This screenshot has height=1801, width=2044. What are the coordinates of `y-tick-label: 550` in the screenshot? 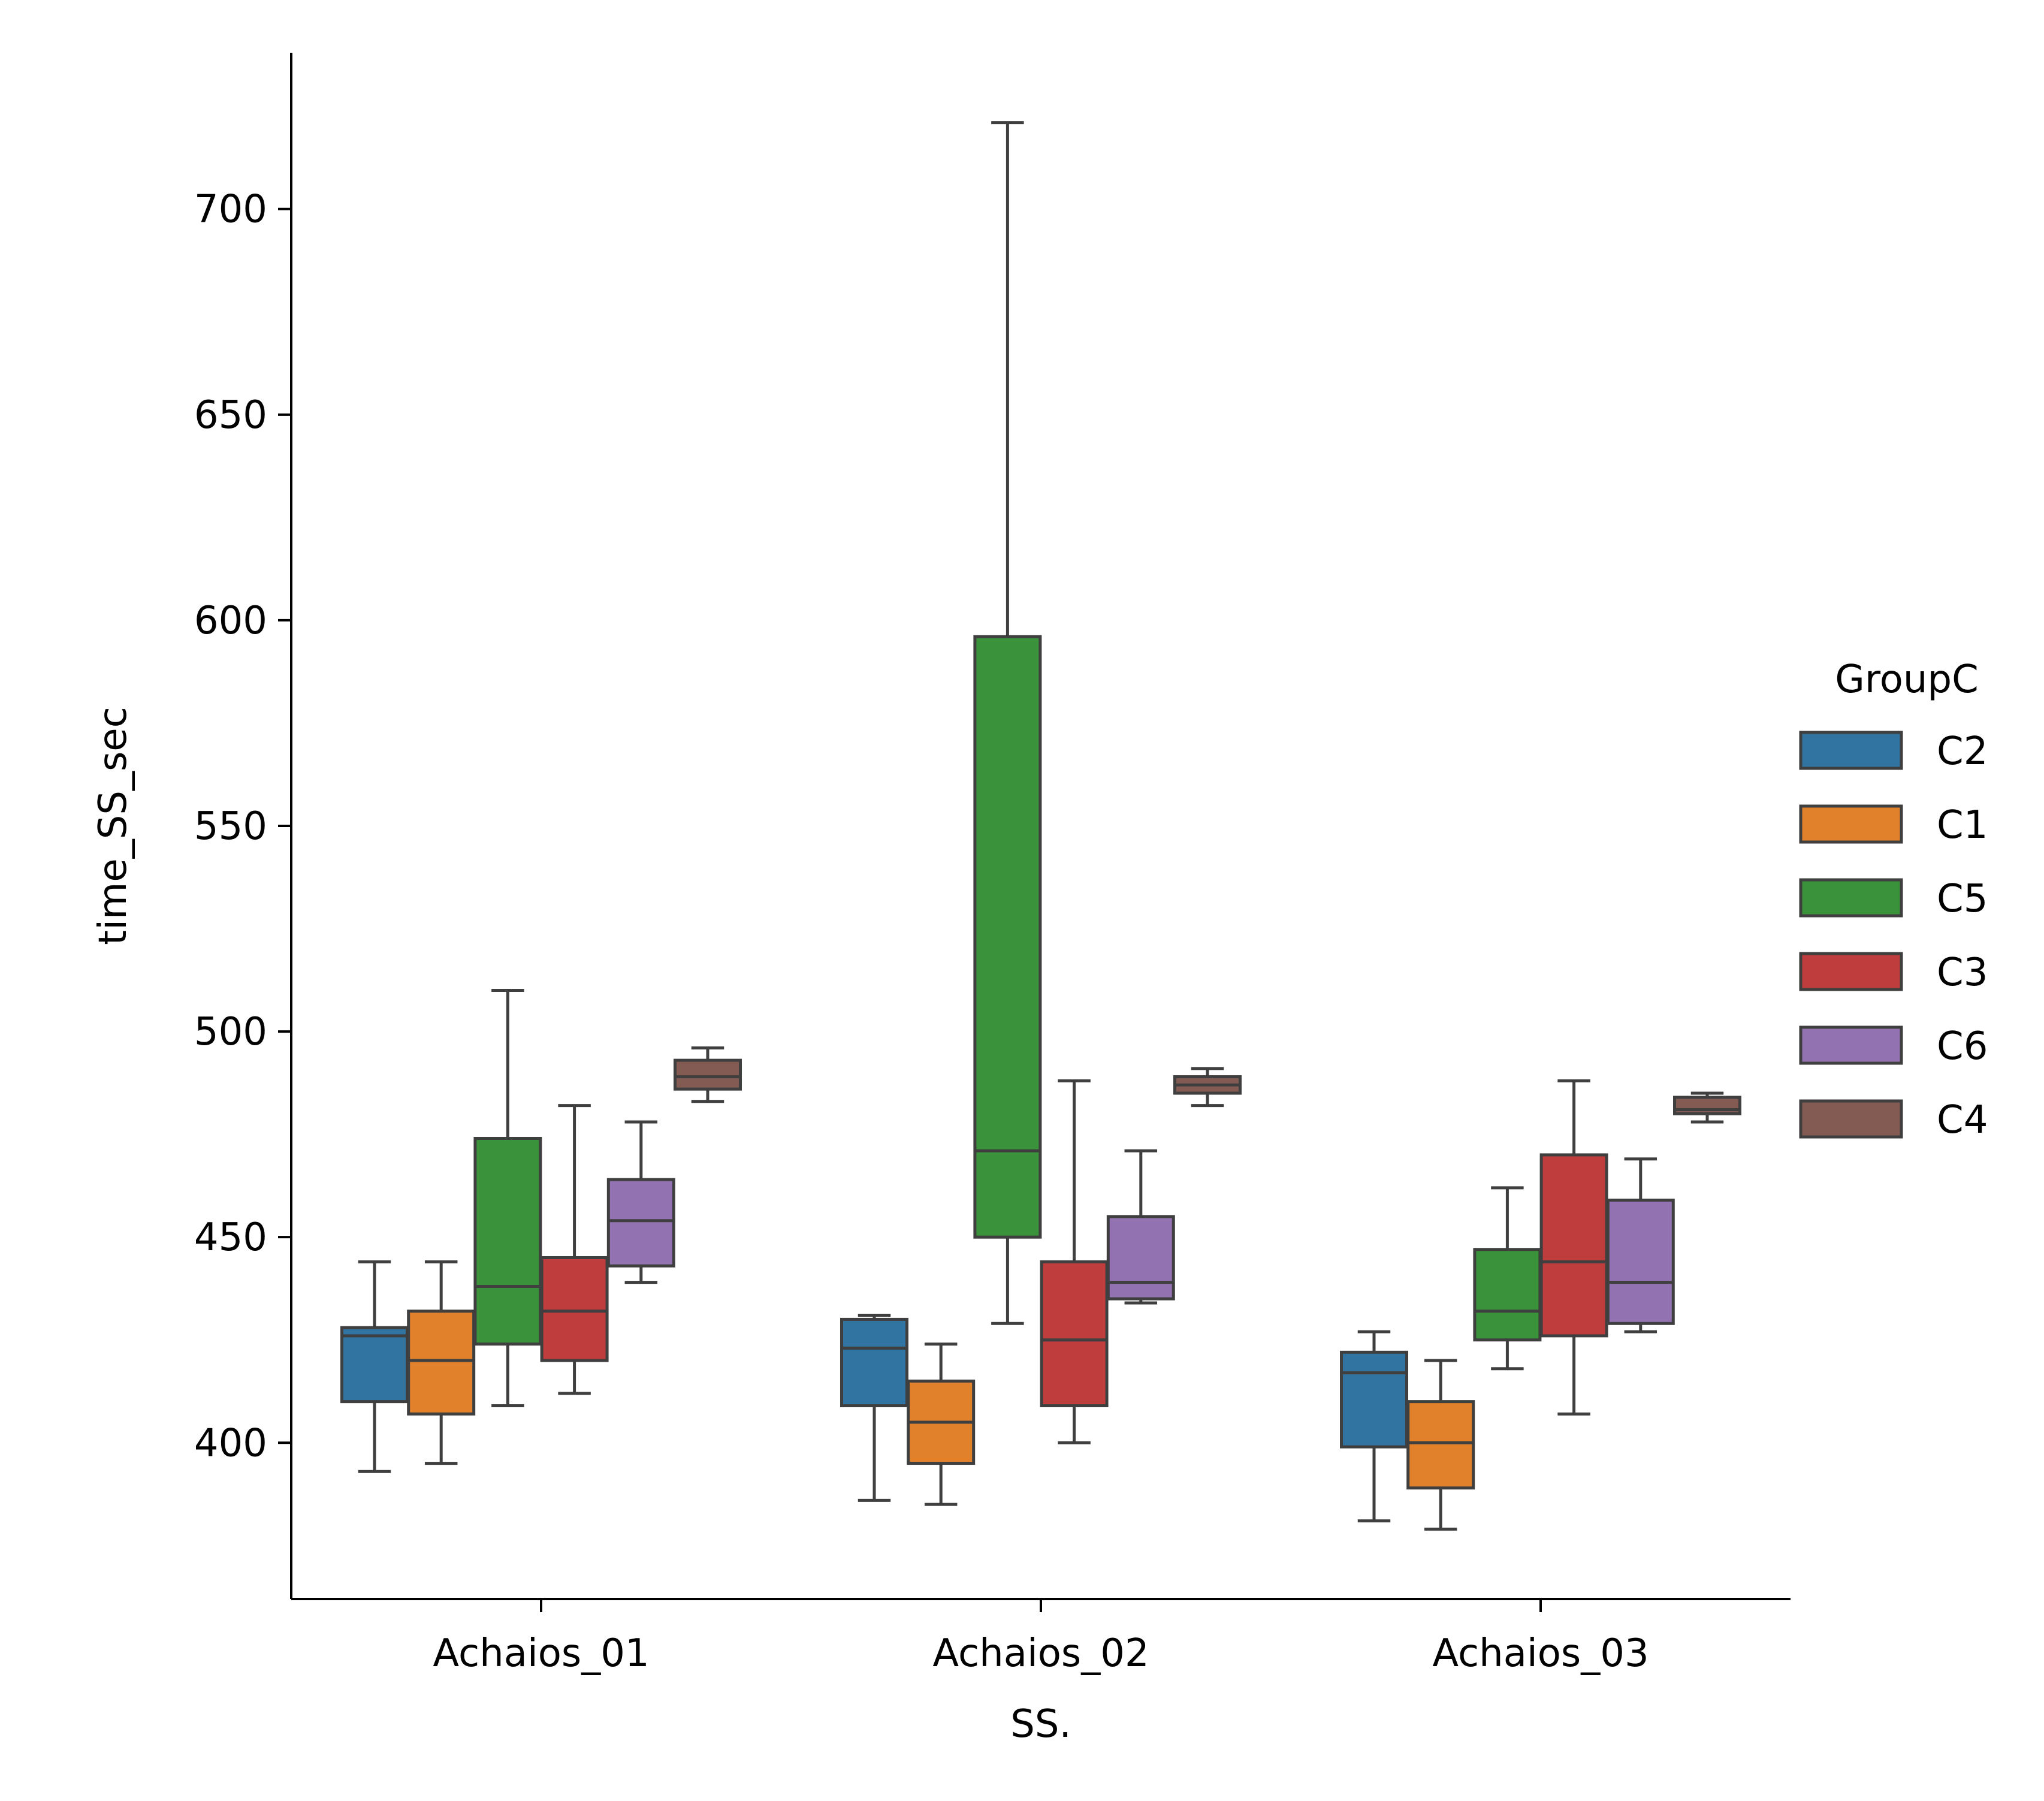 It's located at (231, 827).